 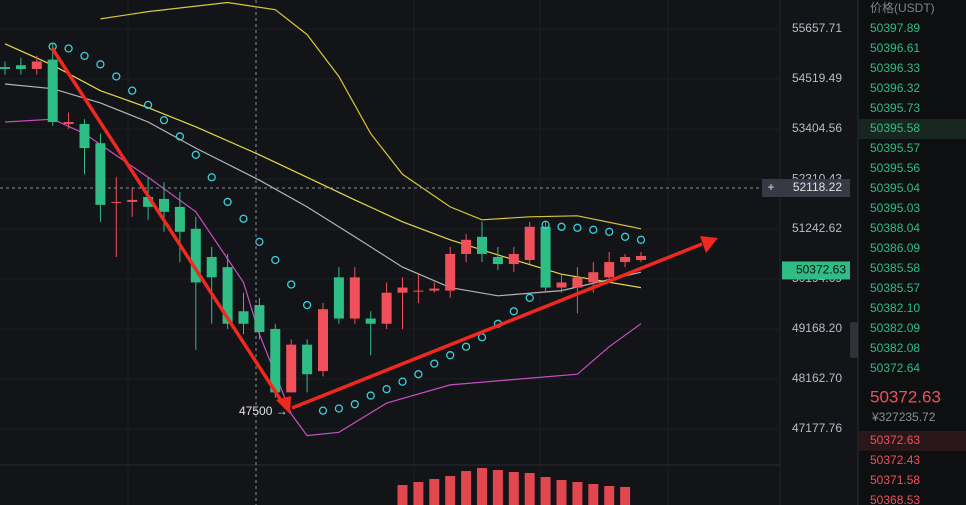 I want to click on ask-price: 50385.57, so click(x=895, y=288).